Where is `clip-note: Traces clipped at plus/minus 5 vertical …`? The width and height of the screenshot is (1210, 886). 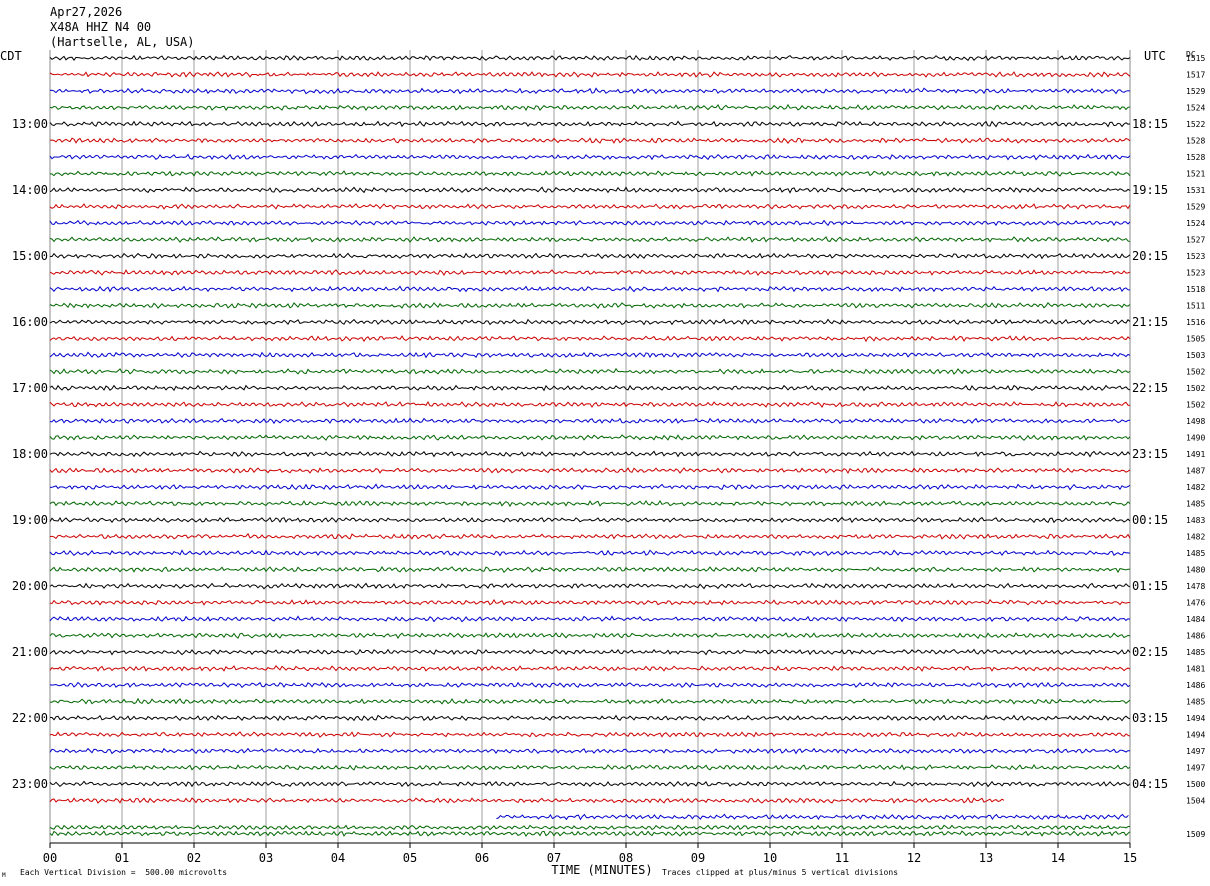 clip-note: Traces clipped at plus/minus 5 vertical … is located at coordinates (780, 872).